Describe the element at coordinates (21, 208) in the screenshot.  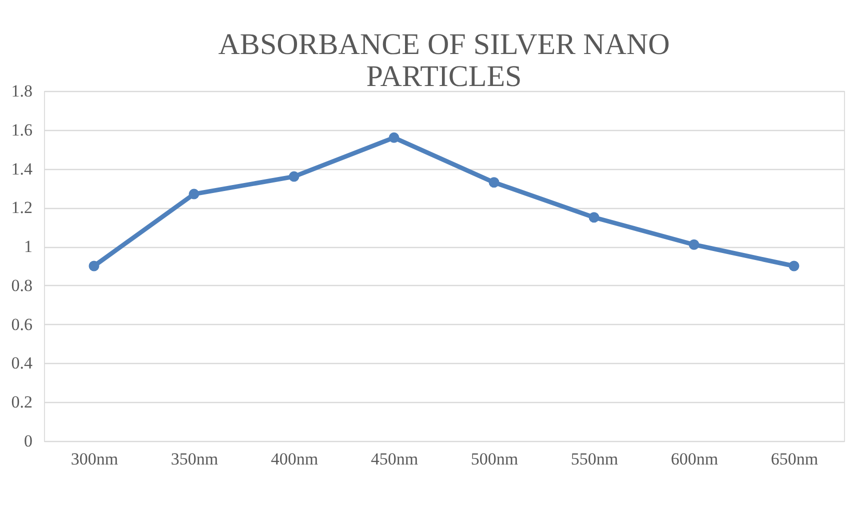
I see `y-tick-label: 1.2` at that location.